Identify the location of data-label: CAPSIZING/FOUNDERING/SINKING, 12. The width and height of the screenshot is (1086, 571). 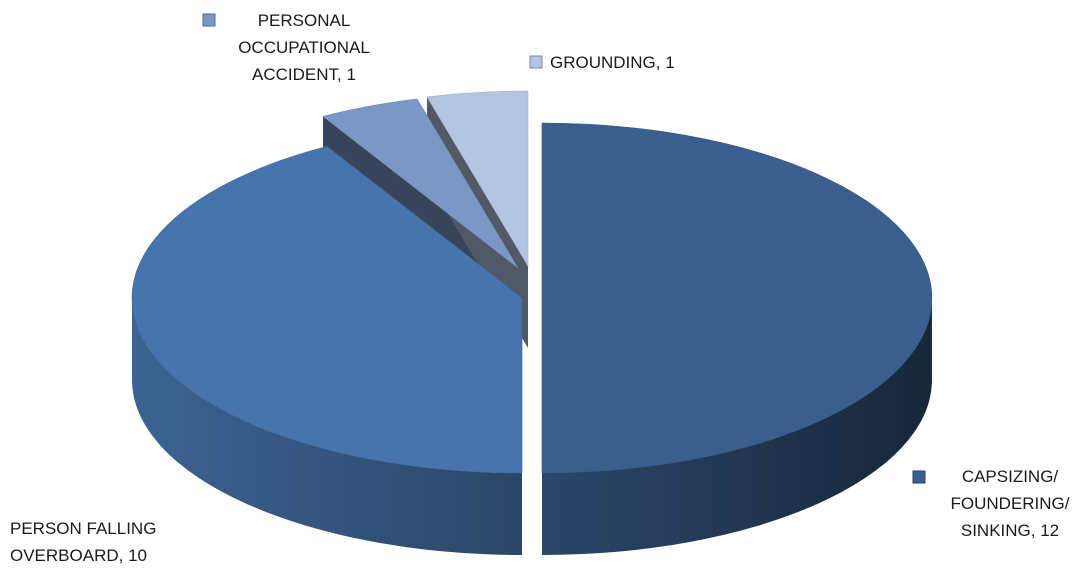
(1010, 503).